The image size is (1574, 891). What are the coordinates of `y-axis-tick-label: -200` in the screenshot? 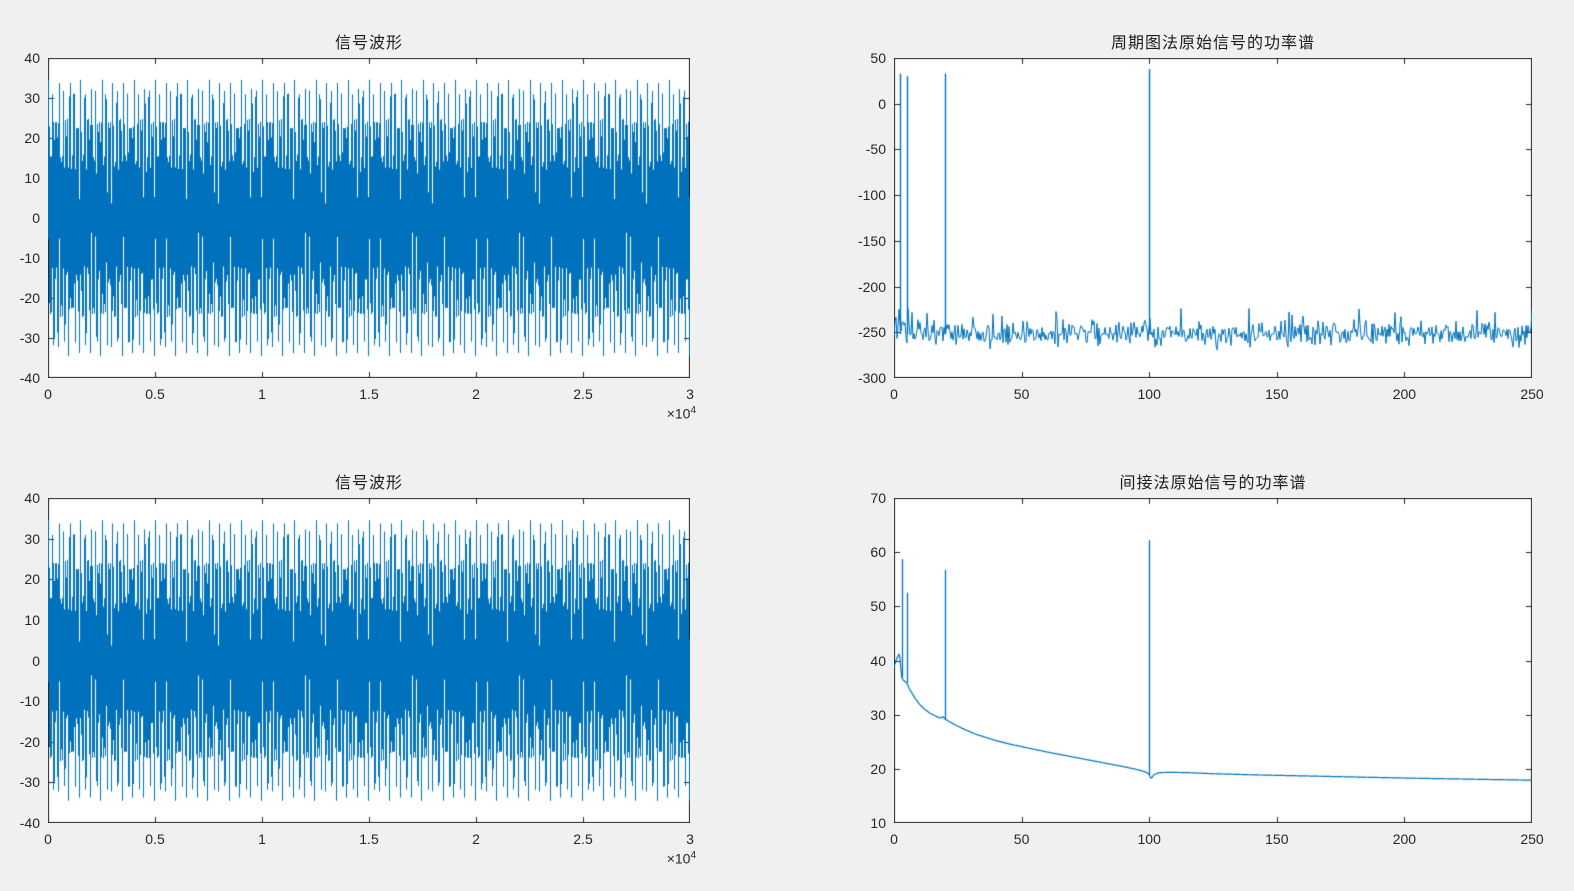 It's located at (871, 286).